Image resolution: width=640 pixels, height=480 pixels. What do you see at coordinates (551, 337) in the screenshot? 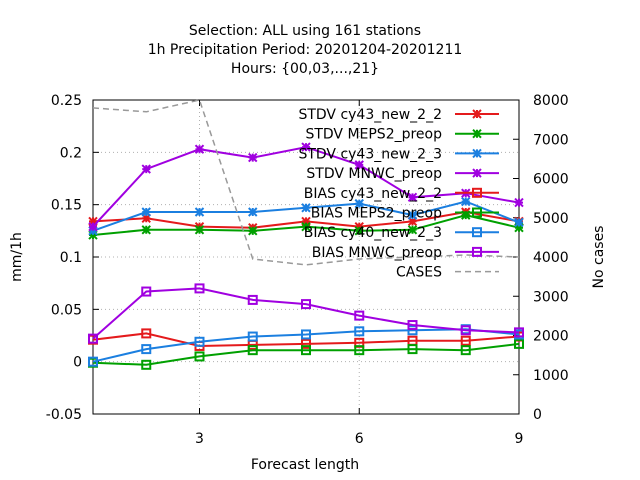
I see `y2-tick-label-2: 2000` at bounding box center [551, 337].